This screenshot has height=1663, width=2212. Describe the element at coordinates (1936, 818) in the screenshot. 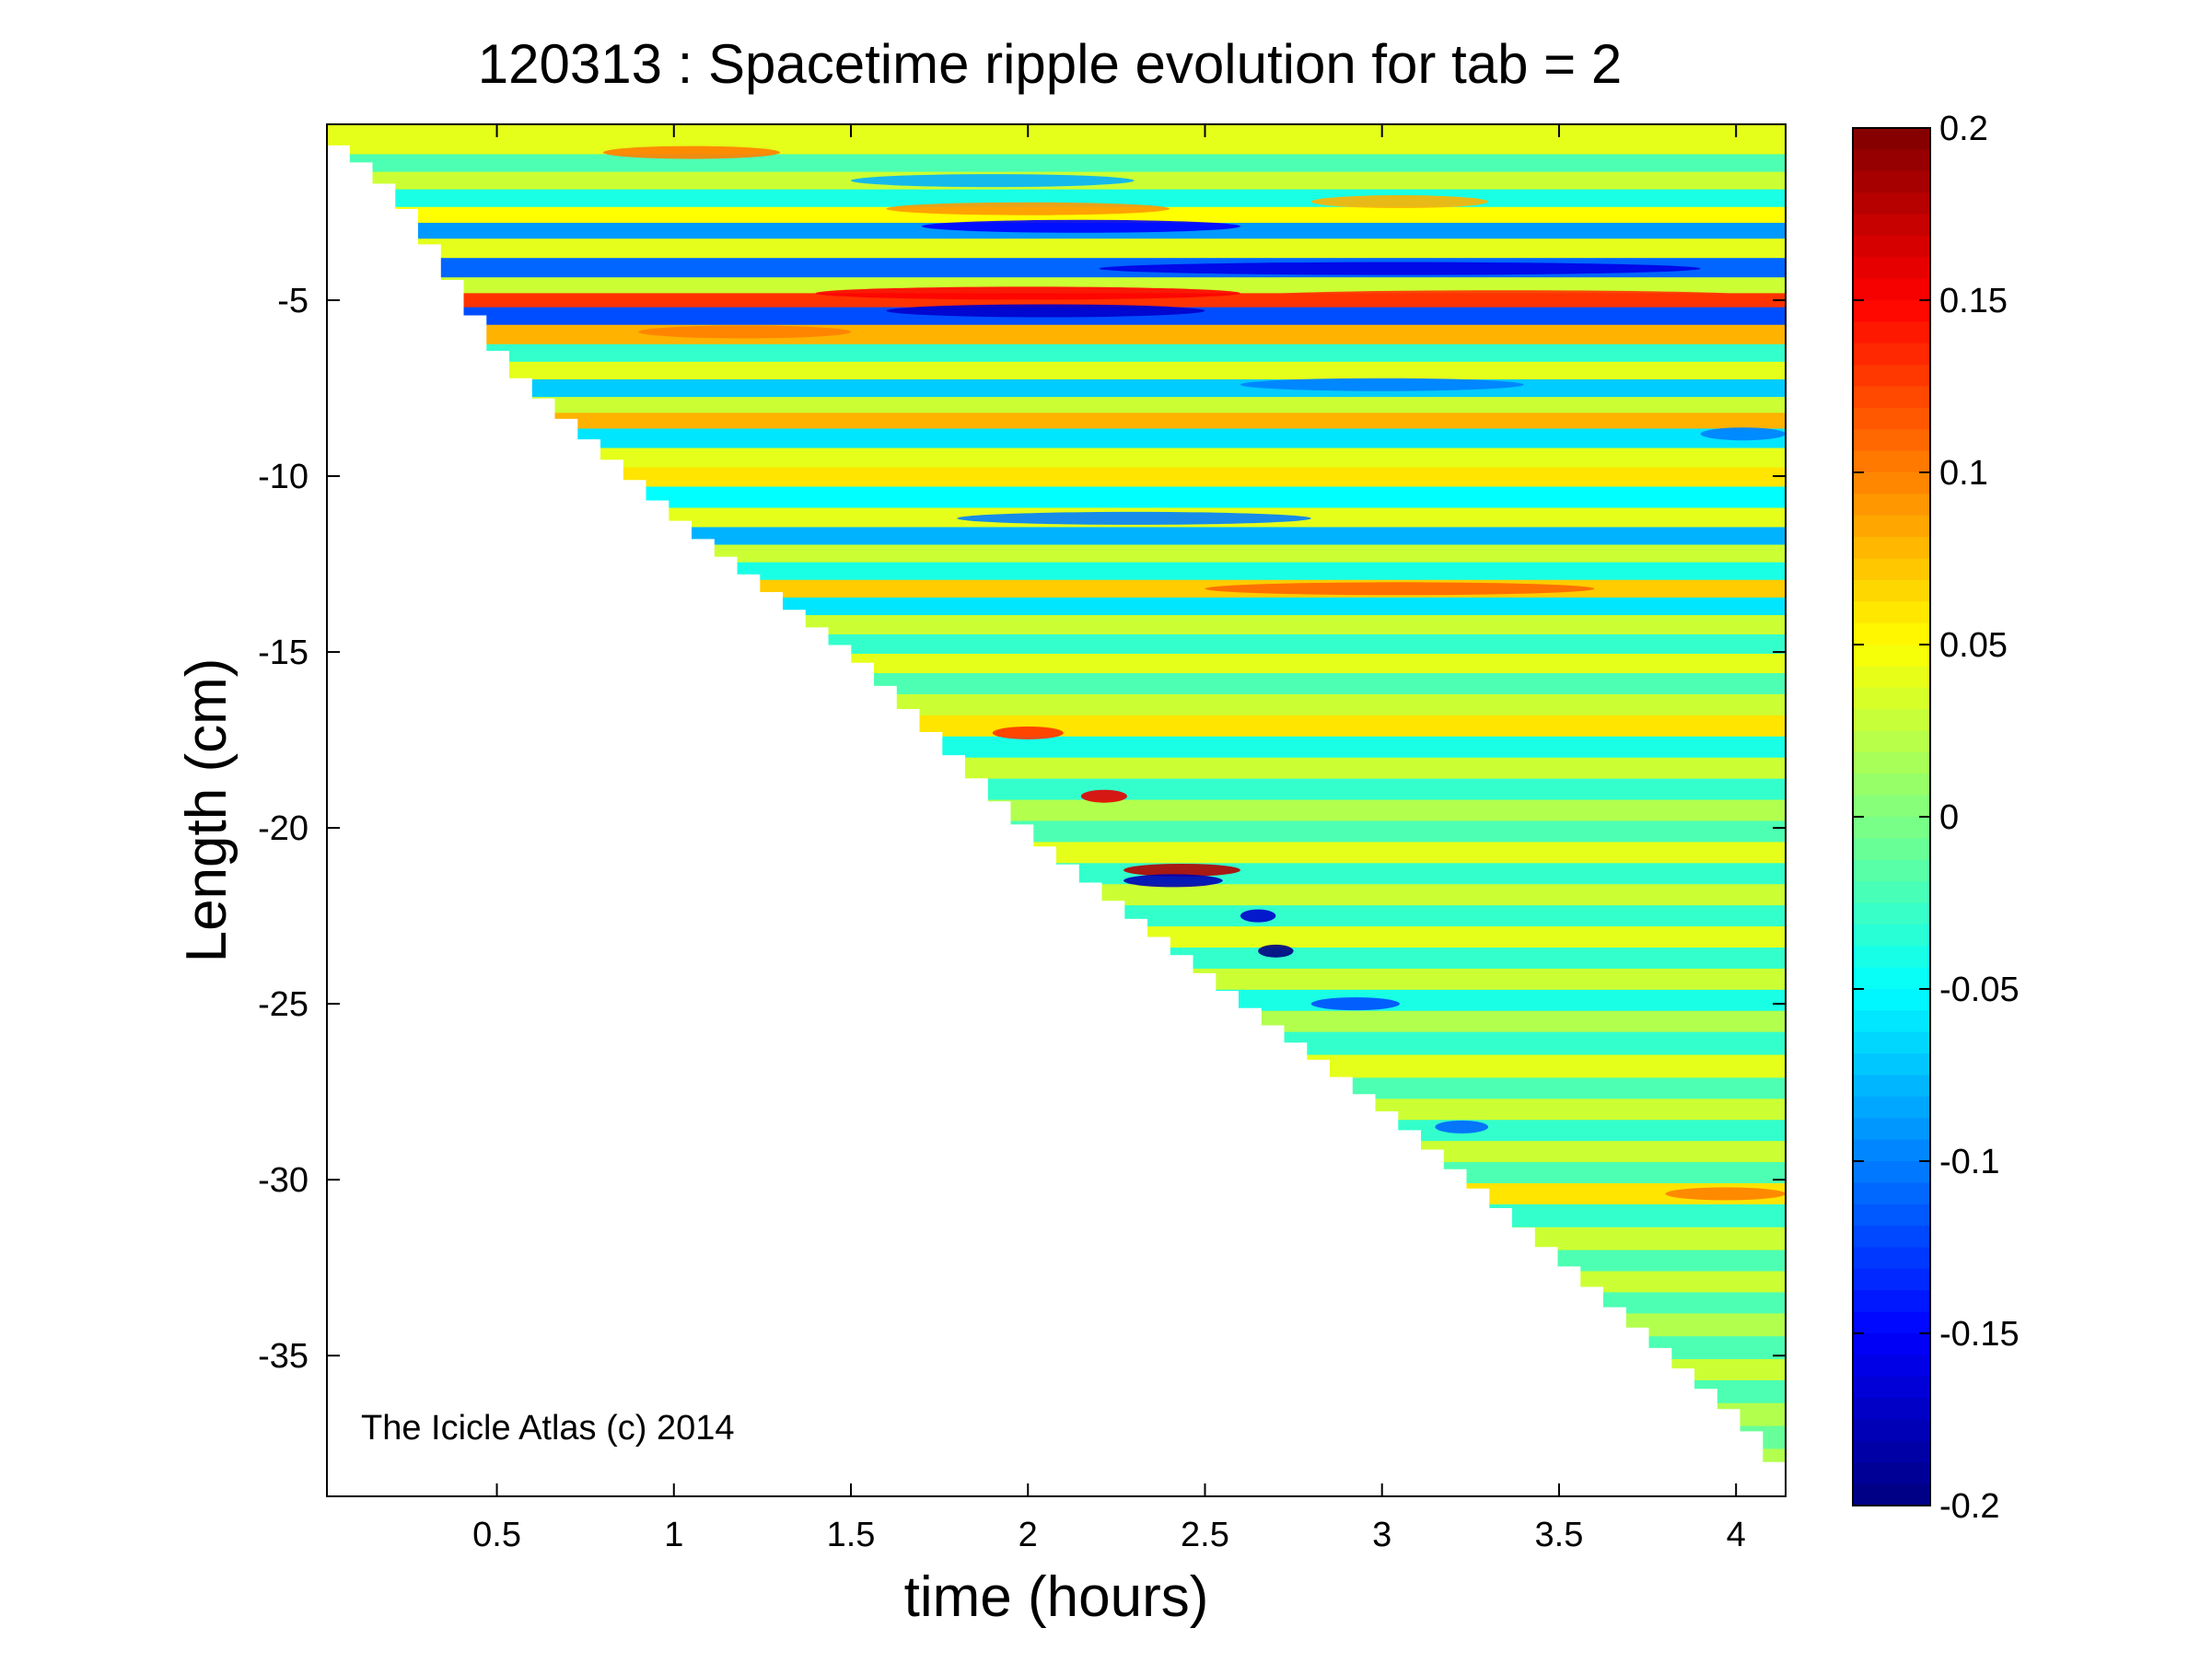

I see `colorbar: 0.2 0.15 0.1 0.05 0 -0.05 -0.1 -0.15 -0.2` at that location.